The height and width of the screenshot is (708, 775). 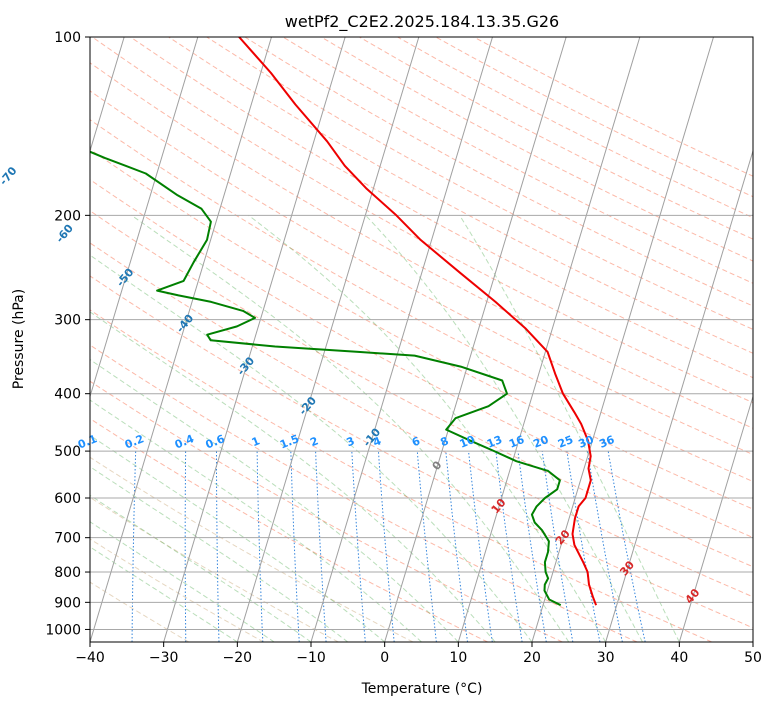 I want to click on x-tick-label: 0, so click(x=384, y=658).